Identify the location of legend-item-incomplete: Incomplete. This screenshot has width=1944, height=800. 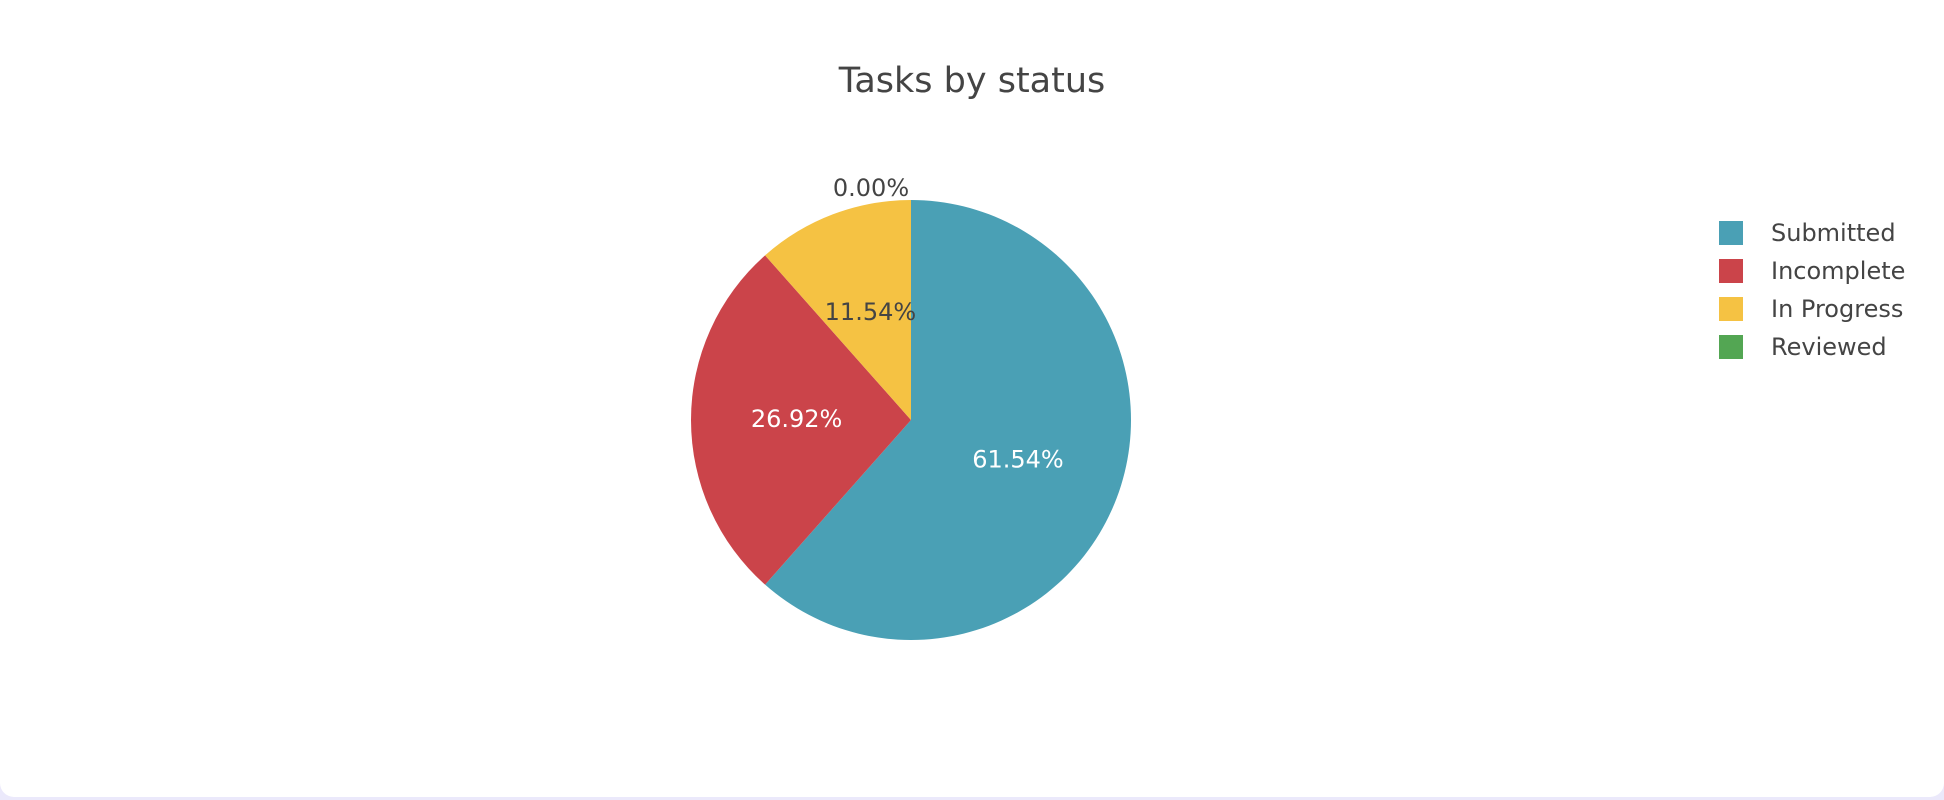
(1812, 271).